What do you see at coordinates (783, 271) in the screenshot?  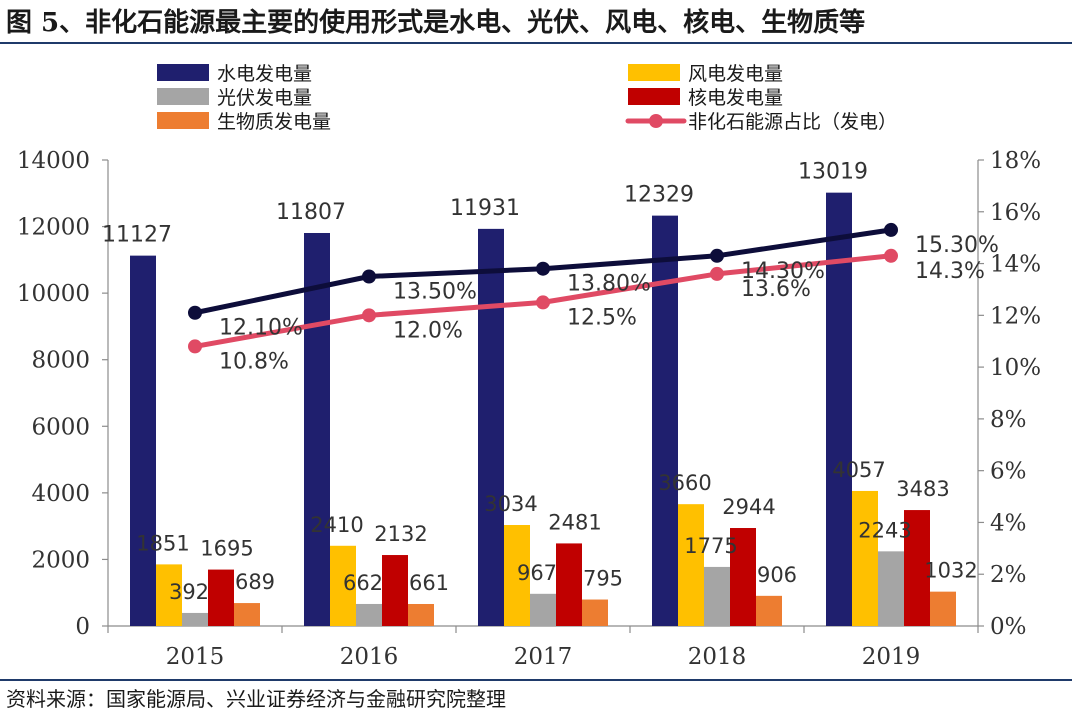 I see `line-data-label: 14.30%` at bounding box center [783, 271].